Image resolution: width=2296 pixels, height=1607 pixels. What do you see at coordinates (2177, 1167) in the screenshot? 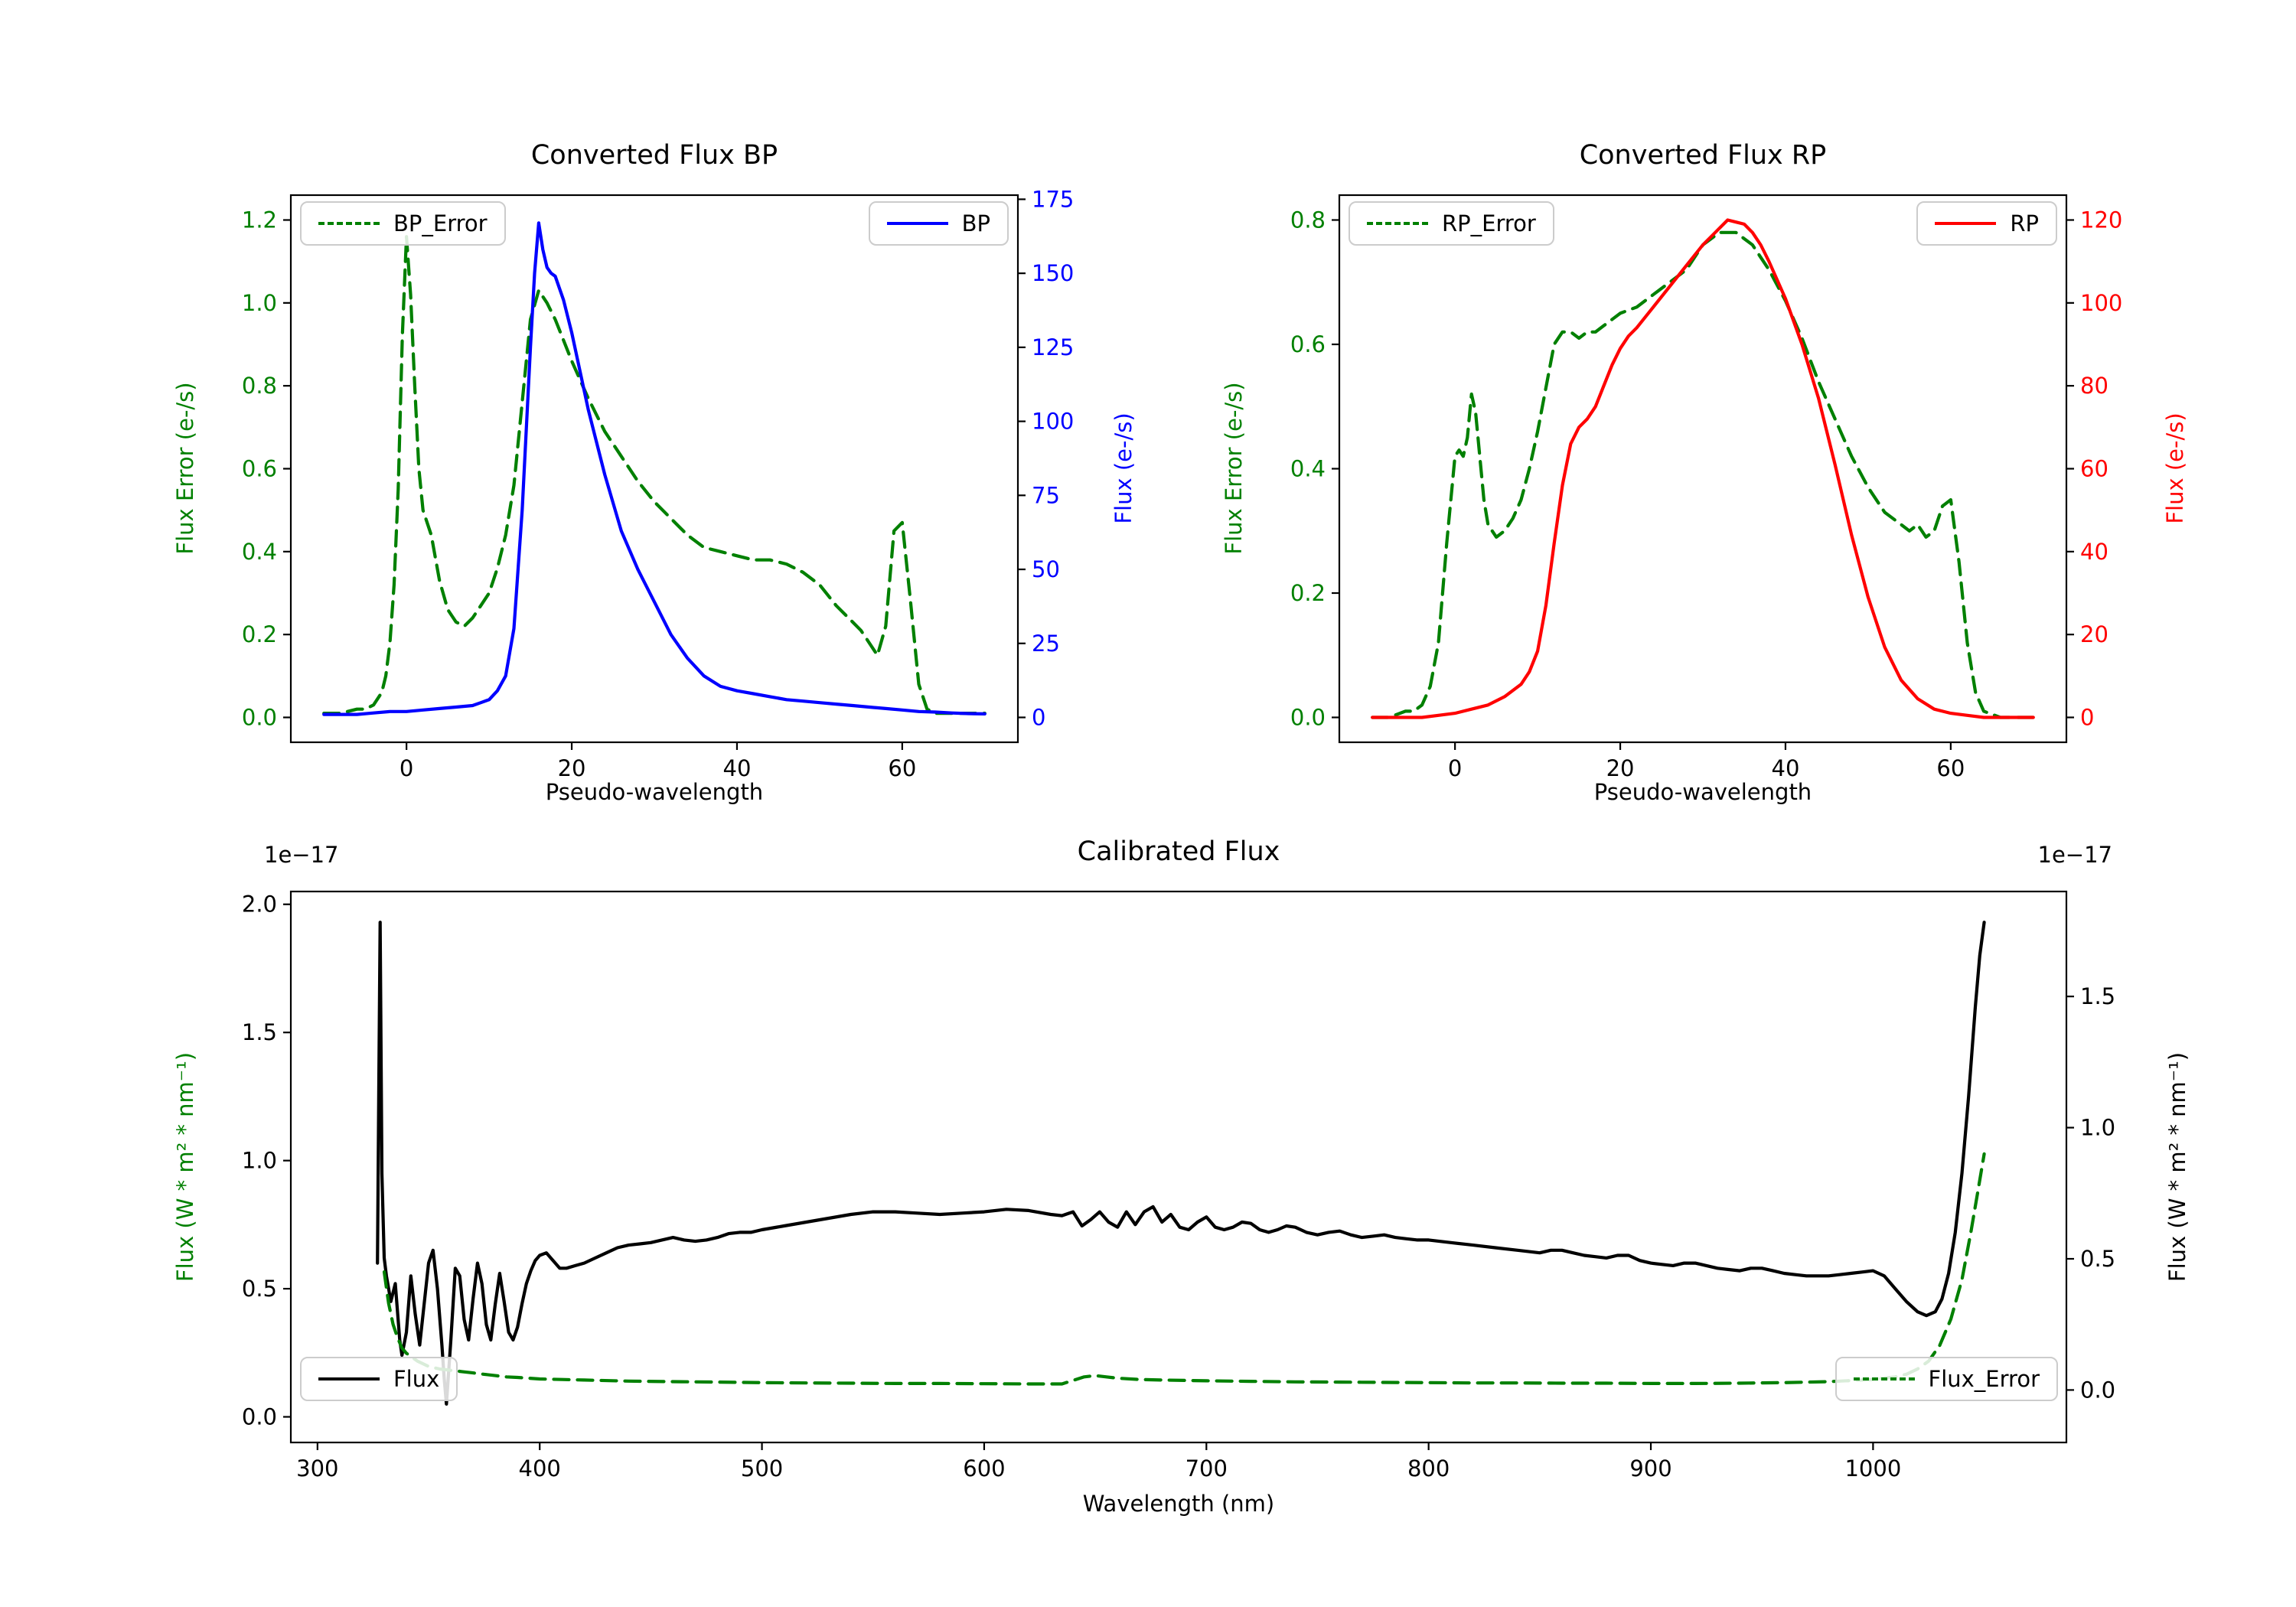
I see `calibrated-right-axis-label: Flux (W * m² * nm⁻¹)` at bounding box center [2177, 1167].